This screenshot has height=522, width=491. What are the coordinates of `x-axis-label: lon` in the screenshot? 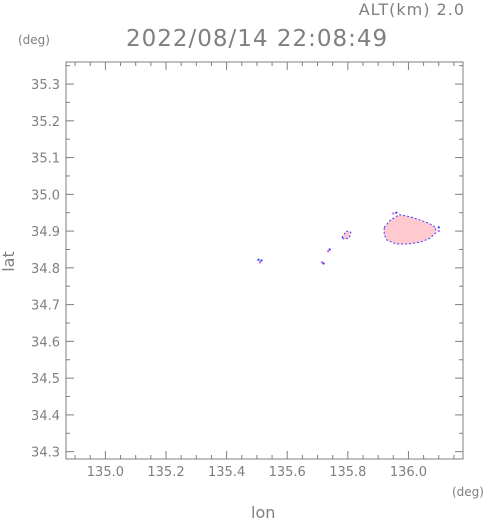 It's located at (263, 512).